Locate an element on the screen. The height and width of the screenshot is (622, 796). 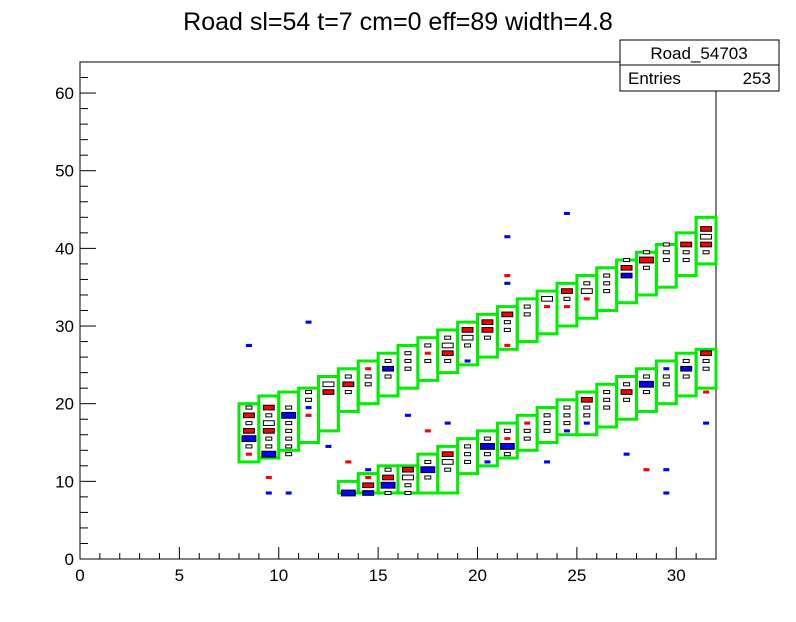
x-tick-label: 15 is located at coordinates (378, 575).